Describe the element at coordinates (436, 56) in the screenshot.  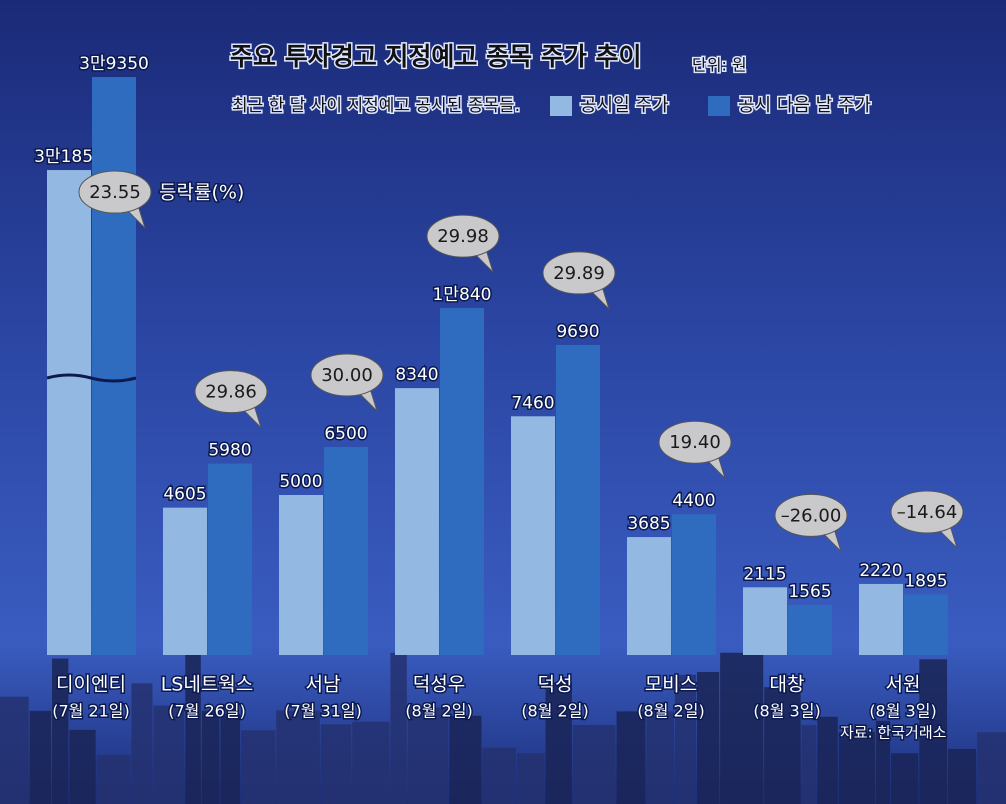
I see `chart-title: 주요 투자경고 지정예고 종목 주가 추이` at that location.